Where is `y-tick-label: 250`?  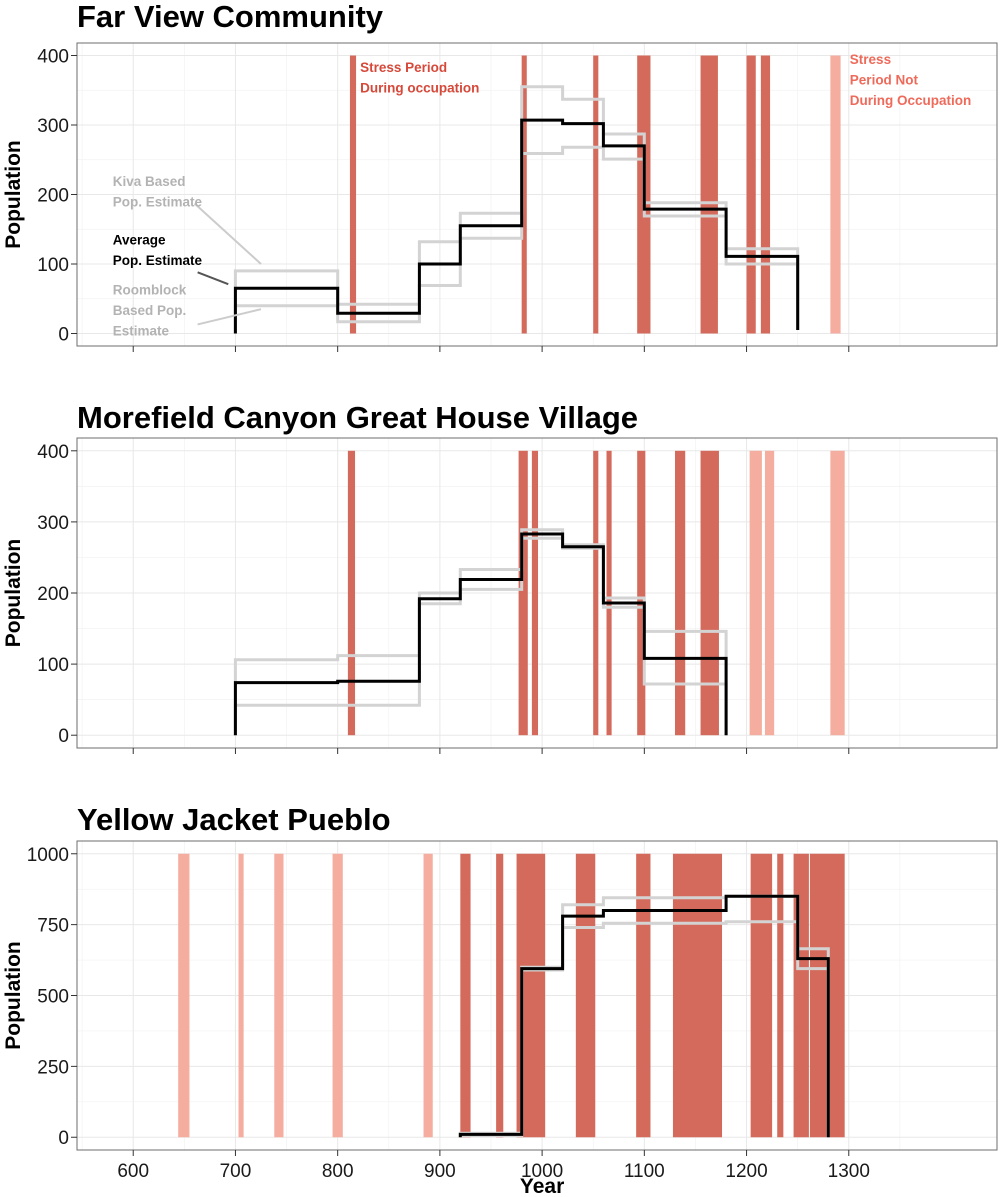
y-tick-label: 250 is located at coordinates (53, 1067).